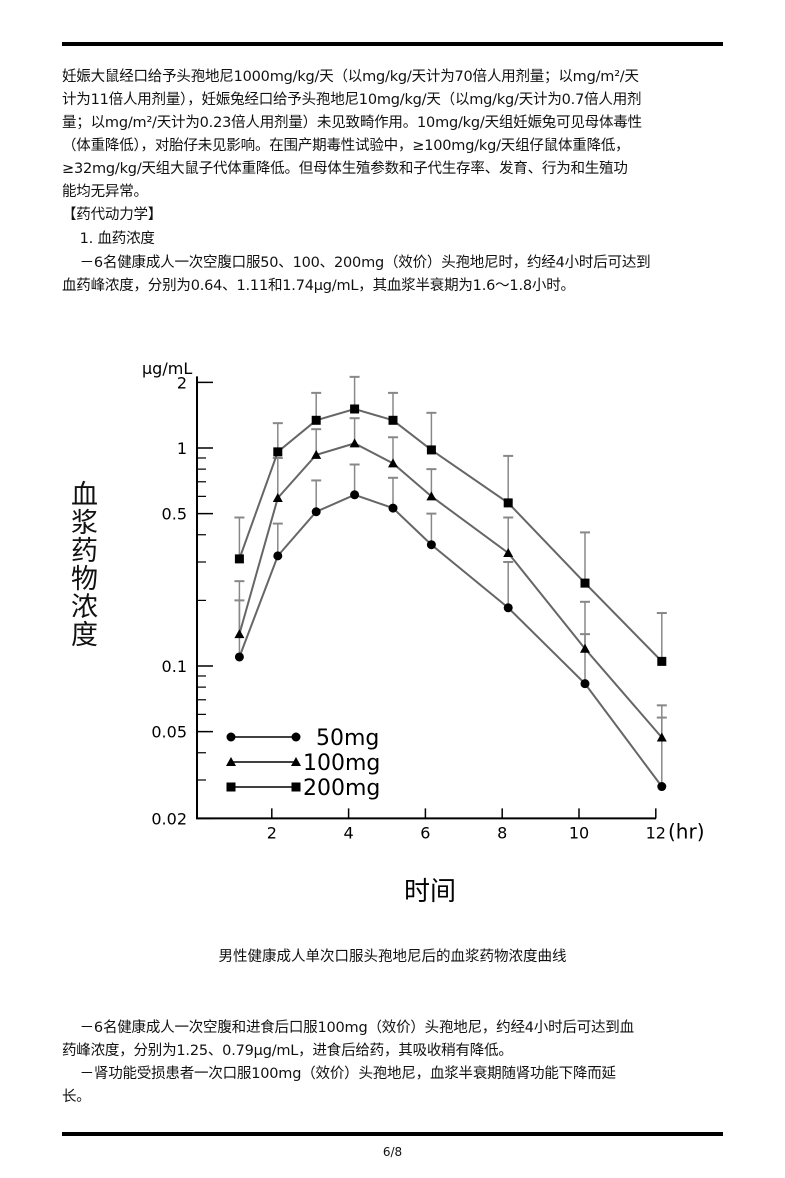 The image size is (785, 1178). Describe the element at coordinates (108, 239) in the screenshot. I see `subsection-heading: 1. 血药浓度` at that location.